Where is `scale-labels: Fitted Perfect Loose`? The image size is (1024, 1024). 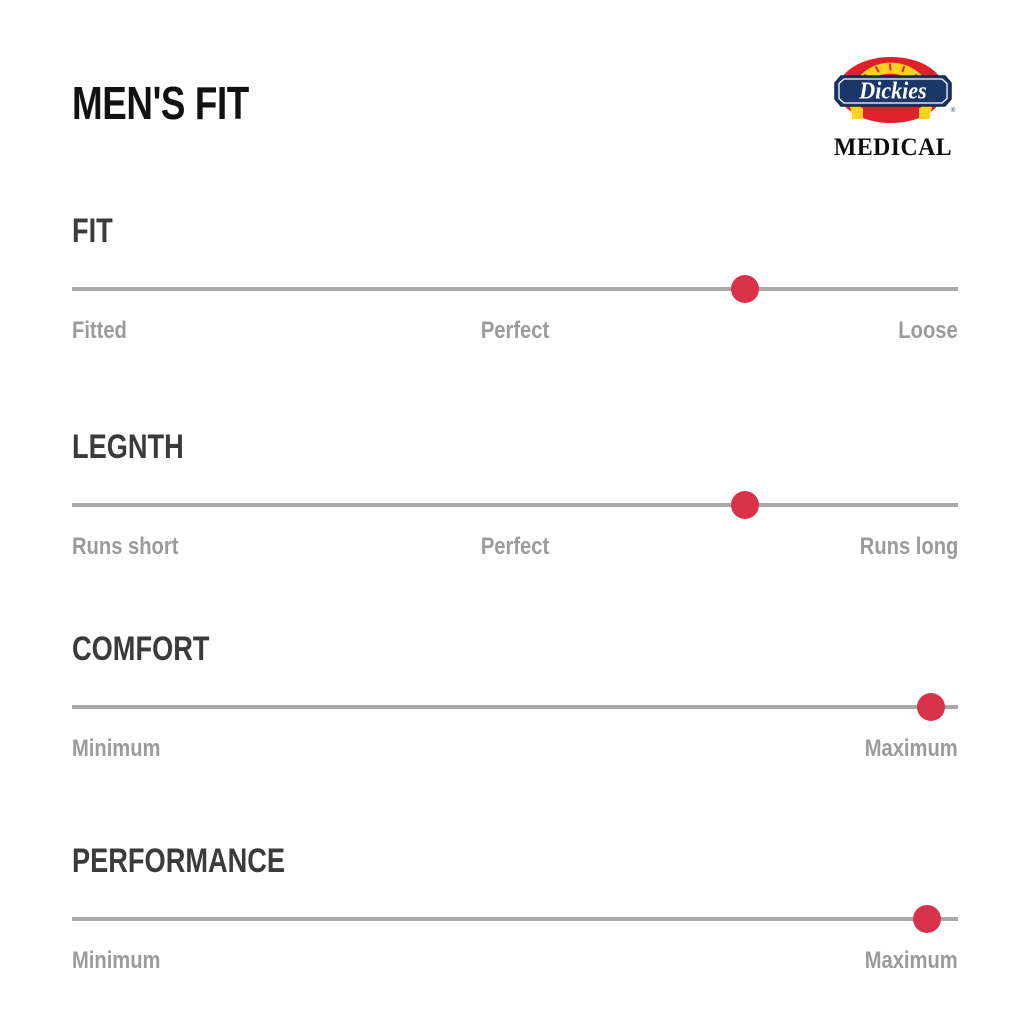
scale-labels: Fitted Perfect Loose is located at coordinates (515, 331).